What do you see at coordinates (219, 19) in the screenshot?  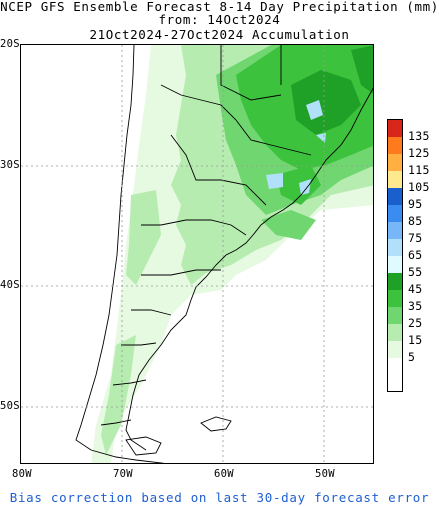 I see `chart-subtitle-init: from: 14Oct2024` at bounding box center [219, 19].